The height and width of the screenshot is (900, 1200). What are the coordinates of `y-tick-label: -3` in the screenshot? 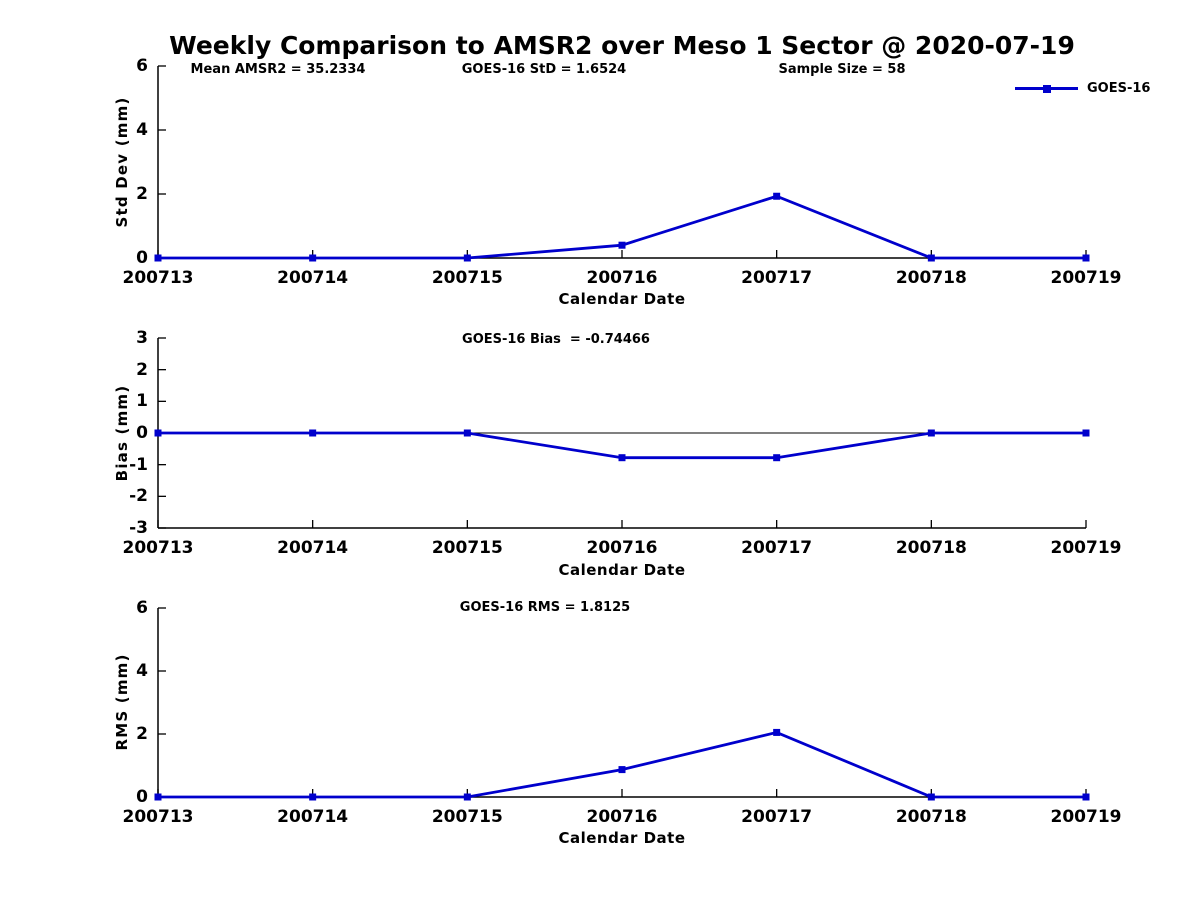 It's located at (138, 528).